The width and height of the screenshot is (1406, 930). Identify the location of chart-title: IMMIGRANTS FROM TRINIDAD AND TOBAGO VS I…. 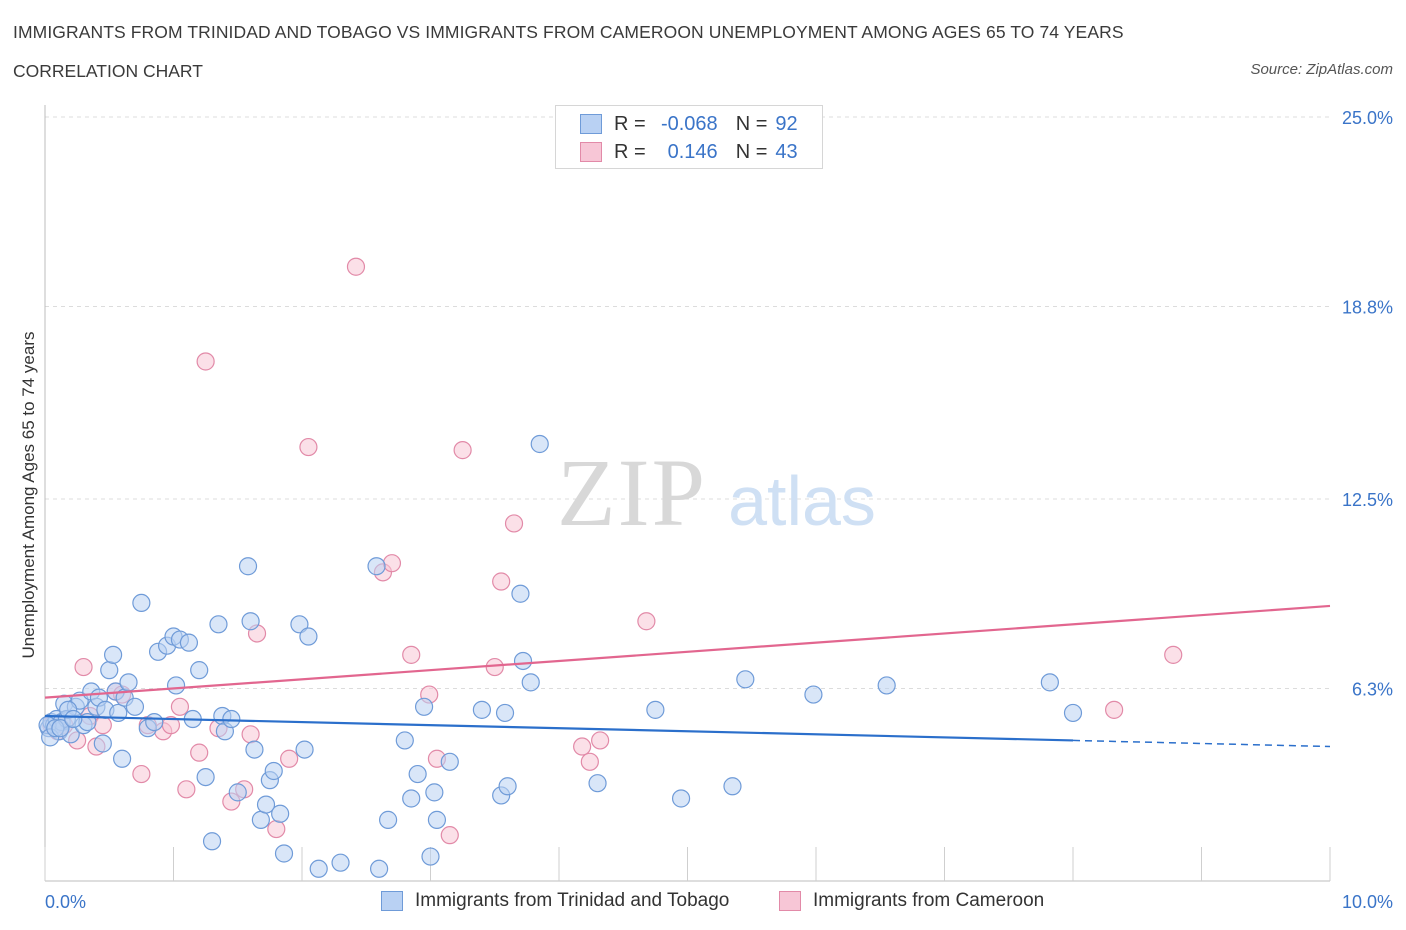
(568, 32).